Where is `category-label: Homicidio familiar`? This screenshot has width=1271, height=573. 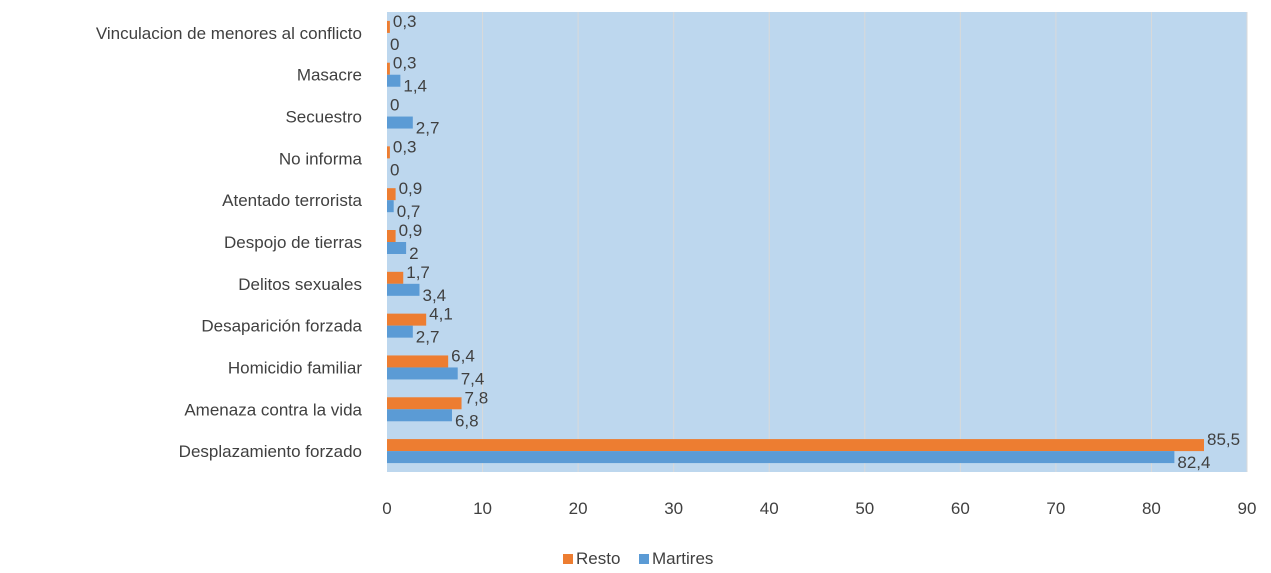 category-label: Homicidio familiar is located at coordinates (295, 367).